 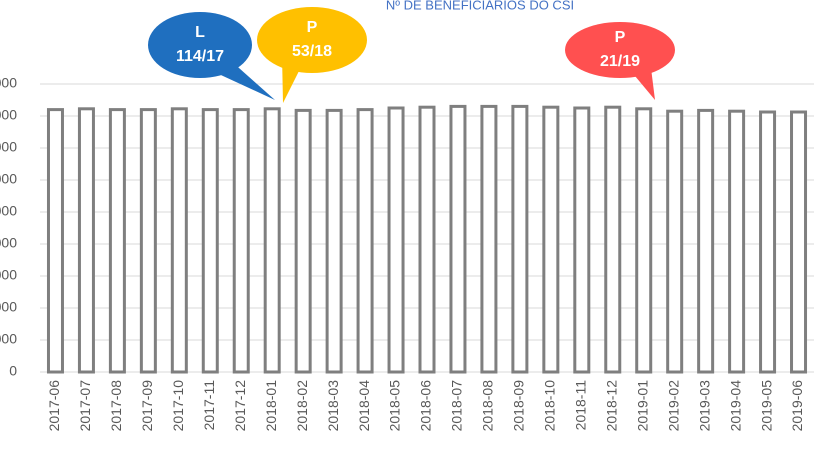 What do you see at coordinates (488, 406) in the screenshot?
I see `x-tick-label: 2018-08` at bounding box center [488, 406].